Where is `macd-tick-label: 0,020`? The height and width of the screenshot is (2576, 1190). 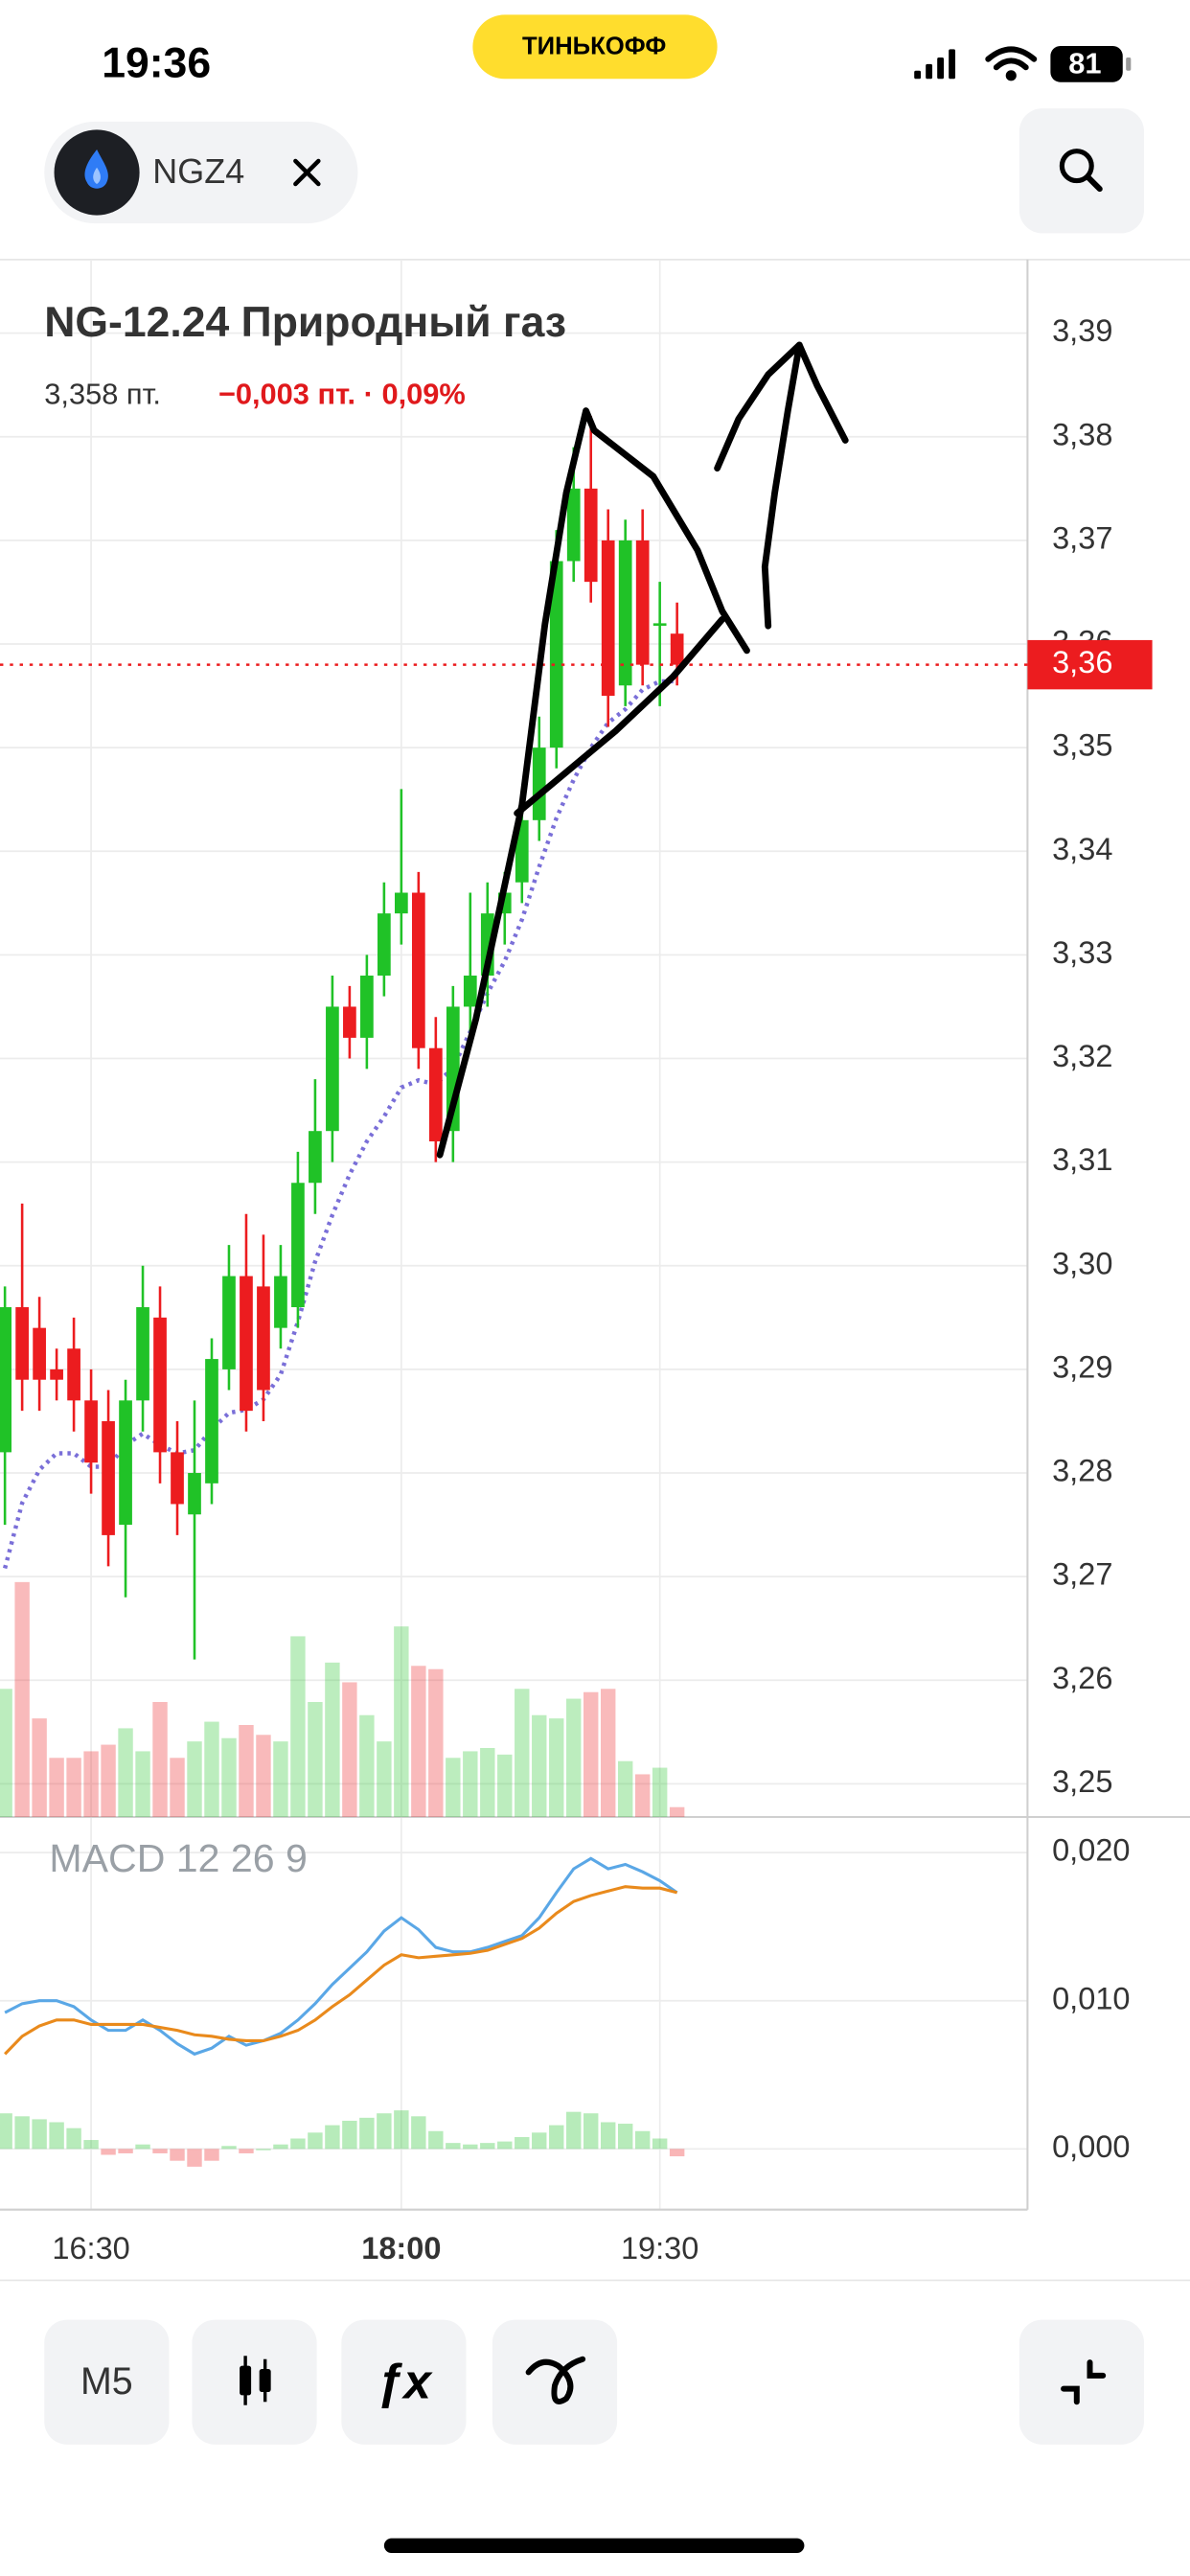 macd-tick-label: 0,020 is located at coordinates (1091, 1851).